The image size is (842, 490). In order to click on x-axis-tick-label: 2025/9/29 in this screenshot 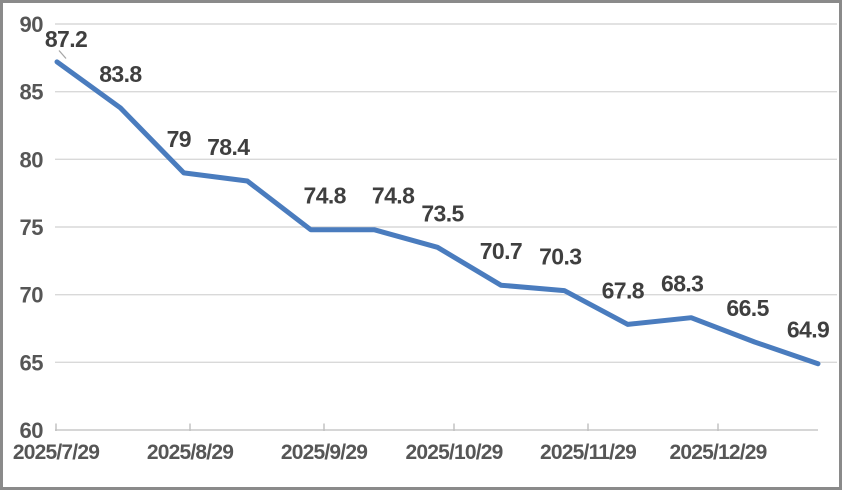, I will do `click(324, 452)`.